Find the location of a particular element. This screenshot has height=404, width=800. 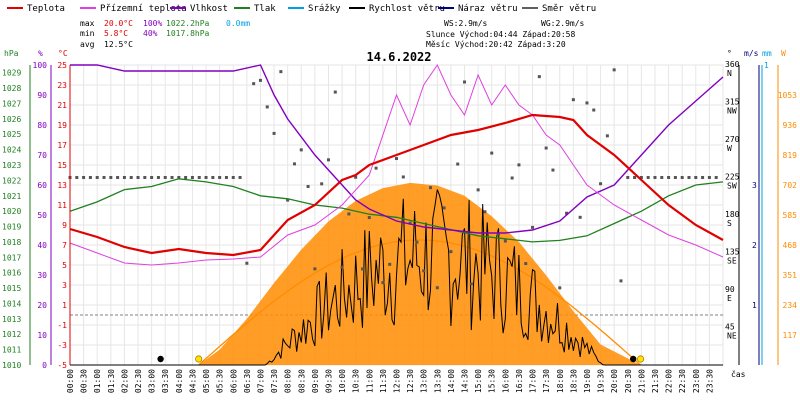

pressure-line is located at coordinates (396, 210).